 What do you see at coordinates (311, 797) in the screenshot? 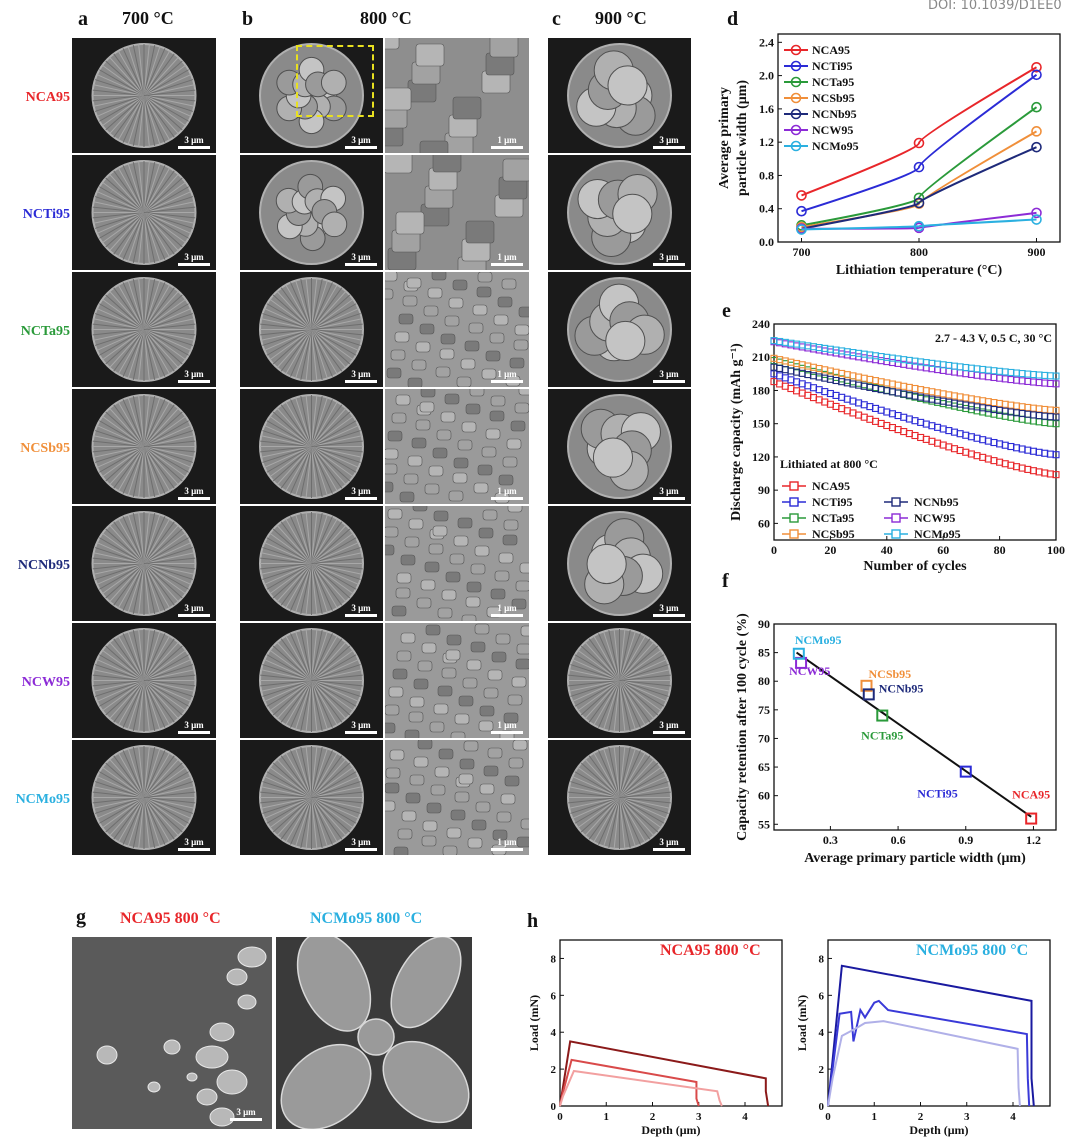
I see `sem-ncmo95-800a: 3 μm` at bounding box center [311, 797].